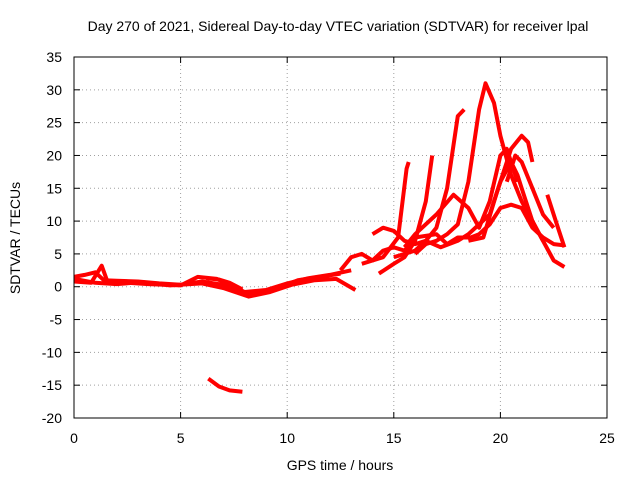  What do you see at coordinates (54, 188) in the screenshot?
I see `y-tick-label: 15` at bounding box center [54, 188].